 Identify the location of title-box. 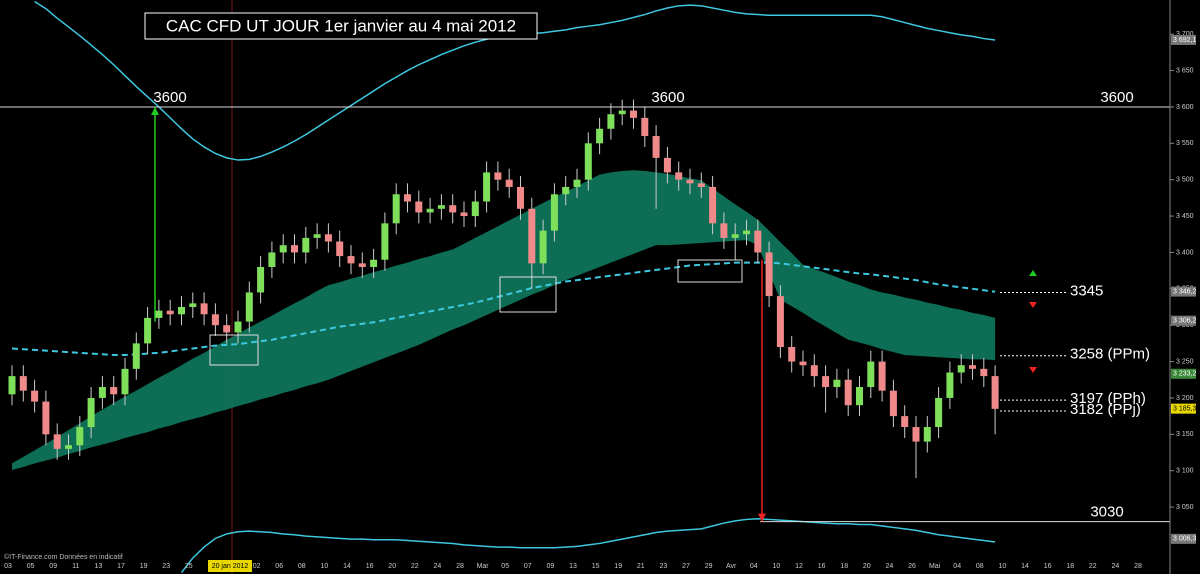
(341, 26).